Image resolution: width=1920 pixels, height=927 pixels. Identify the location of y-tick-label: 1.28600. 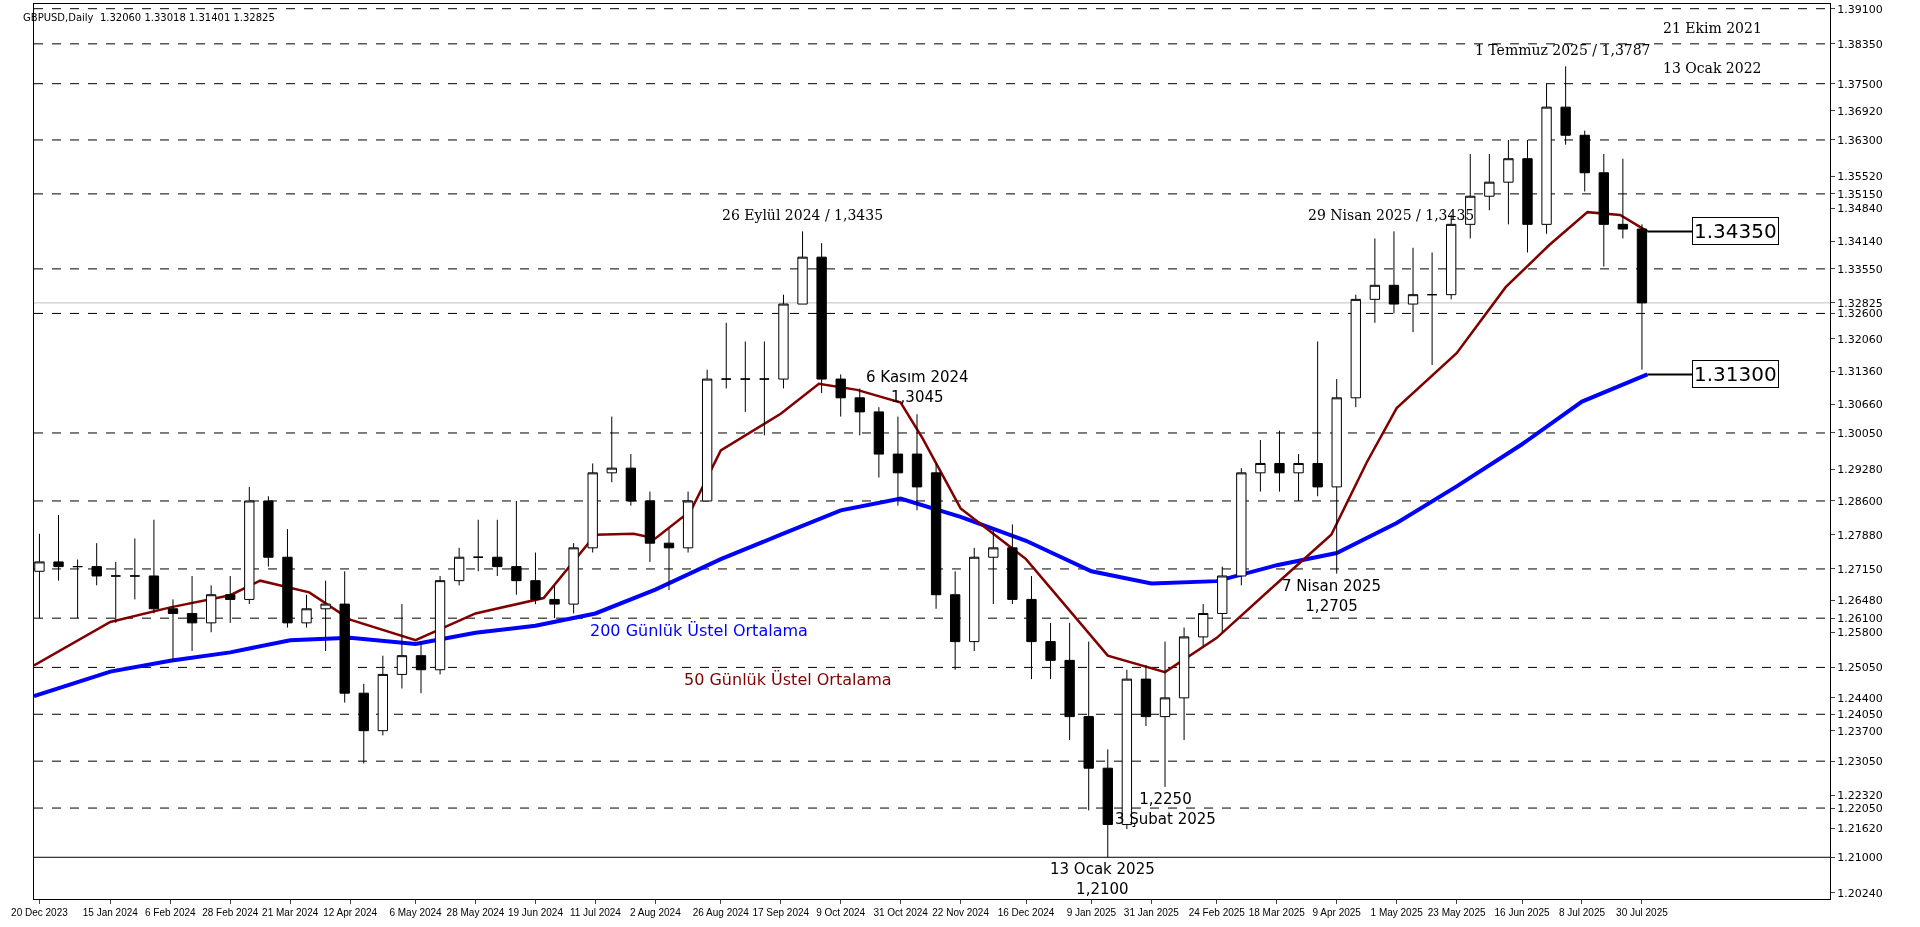
(1860, 501).